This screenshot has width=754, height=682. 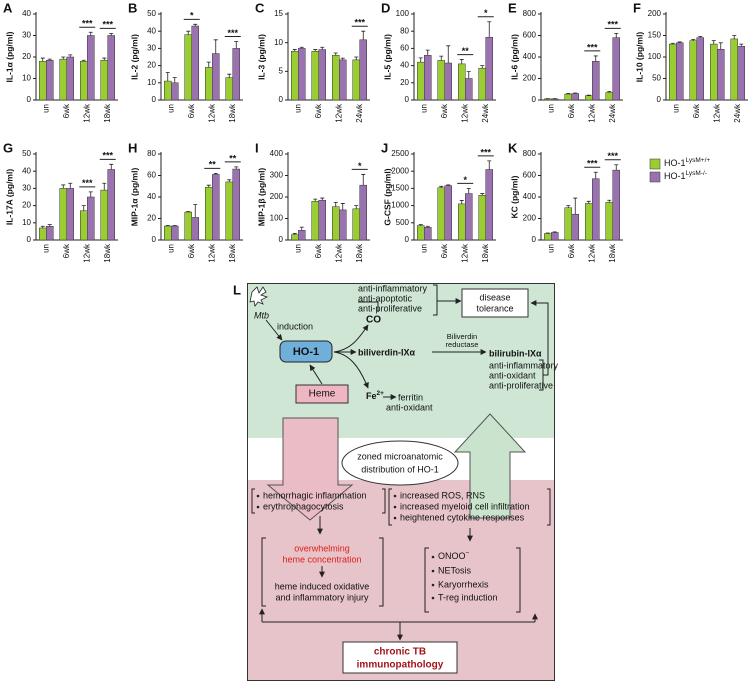 What do you see at coordinates (410, 397) in the screenshot?
I see `ferritin: ferritin` at bounding box center [410, 397].